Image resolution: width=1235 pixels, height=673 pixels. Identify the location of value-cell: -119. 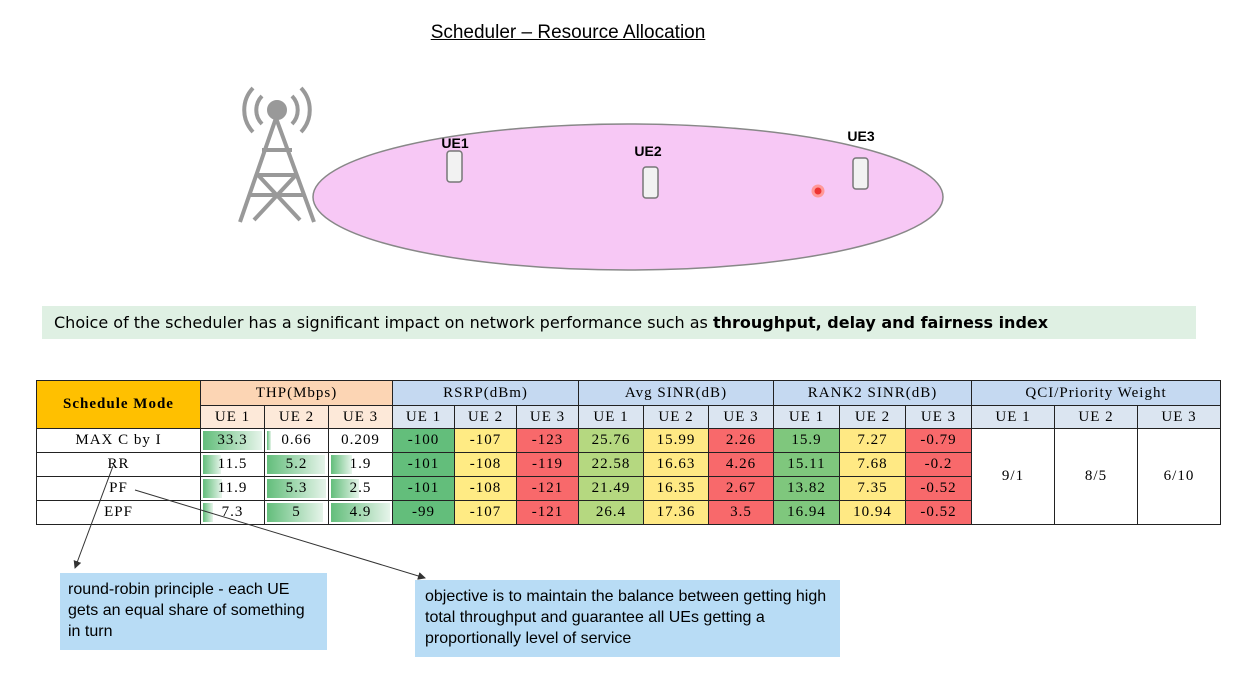
(547, 464).